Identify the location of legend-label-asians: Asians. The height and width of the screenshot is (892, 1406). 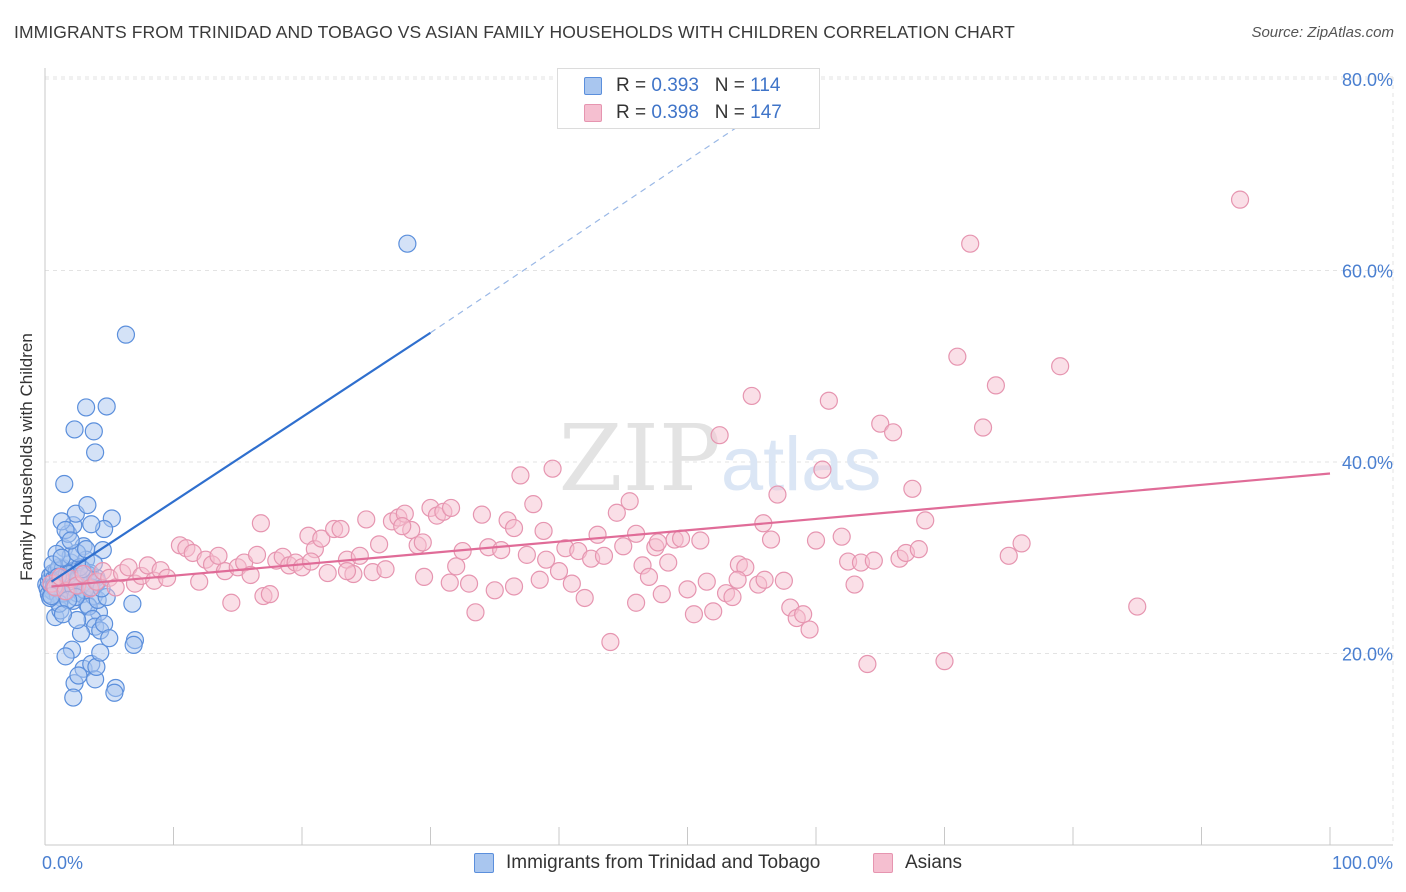
(934, 862).